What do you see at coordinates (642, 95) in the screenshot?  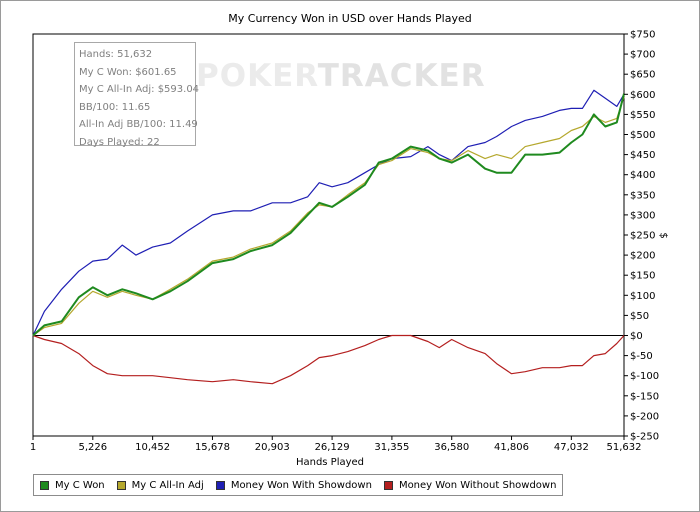 I see `y-tick-label: $600` at bounding box center [642, 95].